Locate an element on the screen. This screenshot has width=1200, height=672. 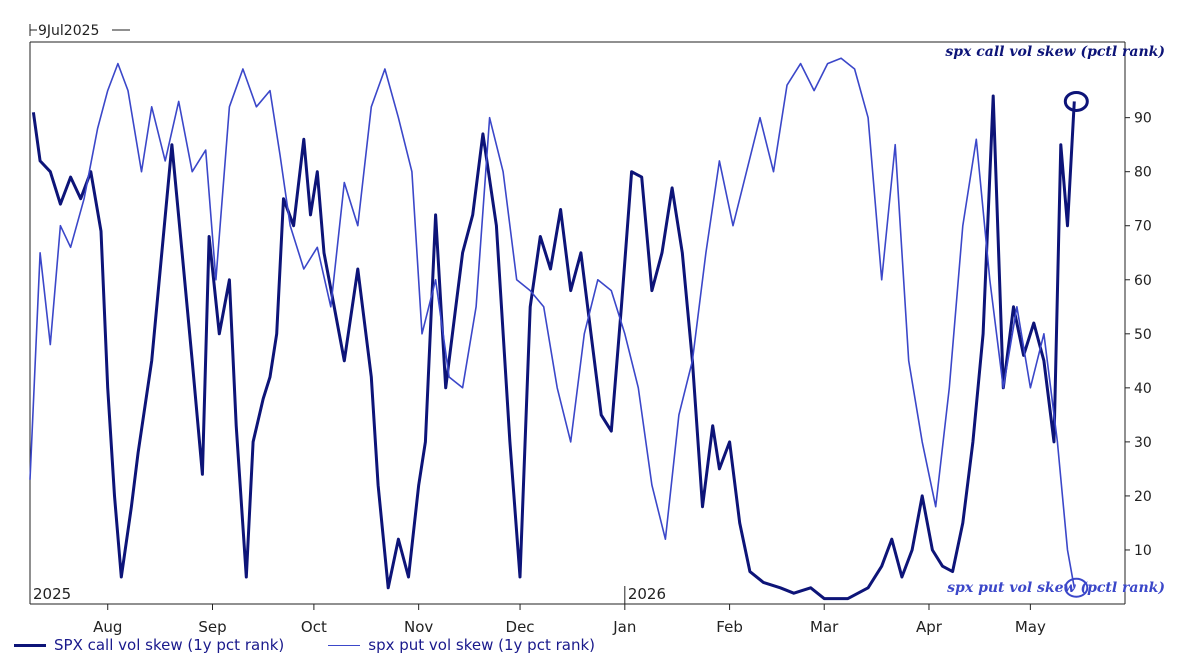
y-tick-label: 60 is located at coordinates (1143, 281).